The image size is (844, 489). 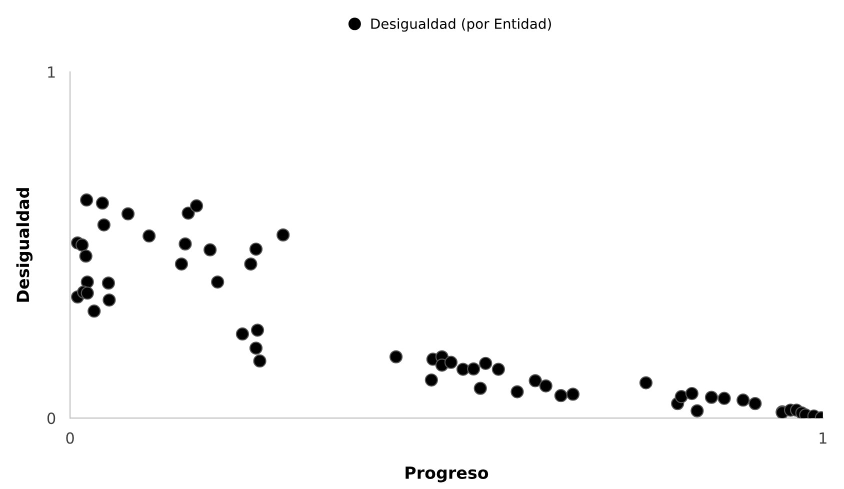 What do you see at coordinates (461, 25) in the screenshot?
I see `legend-label: Desigualdad (por Entidad)` at bounding box center [461, 25].